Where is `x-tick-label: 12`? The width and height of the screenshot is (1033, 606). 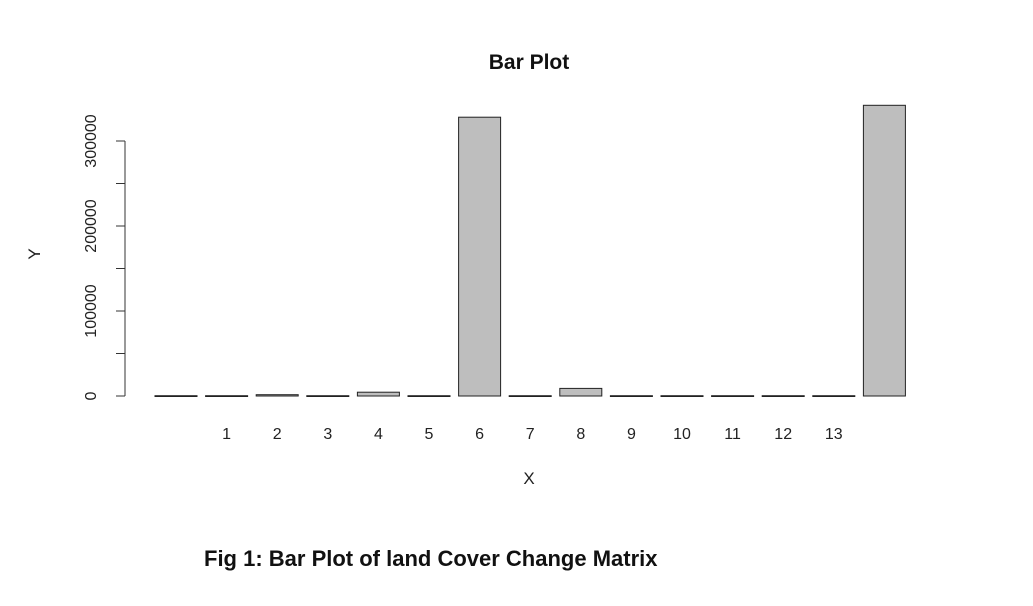
x-tick-label: 12 is located at coordinates (783, 434).